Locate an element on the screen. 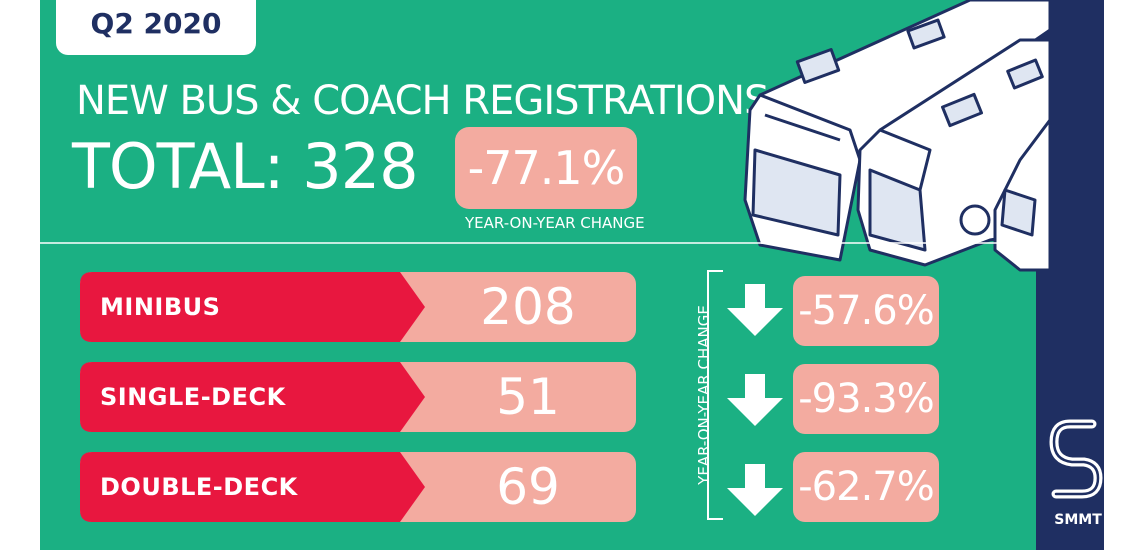 This screenshot has width=1140, height=550. total-change-badge: -77.1% is located at coordinates (546, 168).